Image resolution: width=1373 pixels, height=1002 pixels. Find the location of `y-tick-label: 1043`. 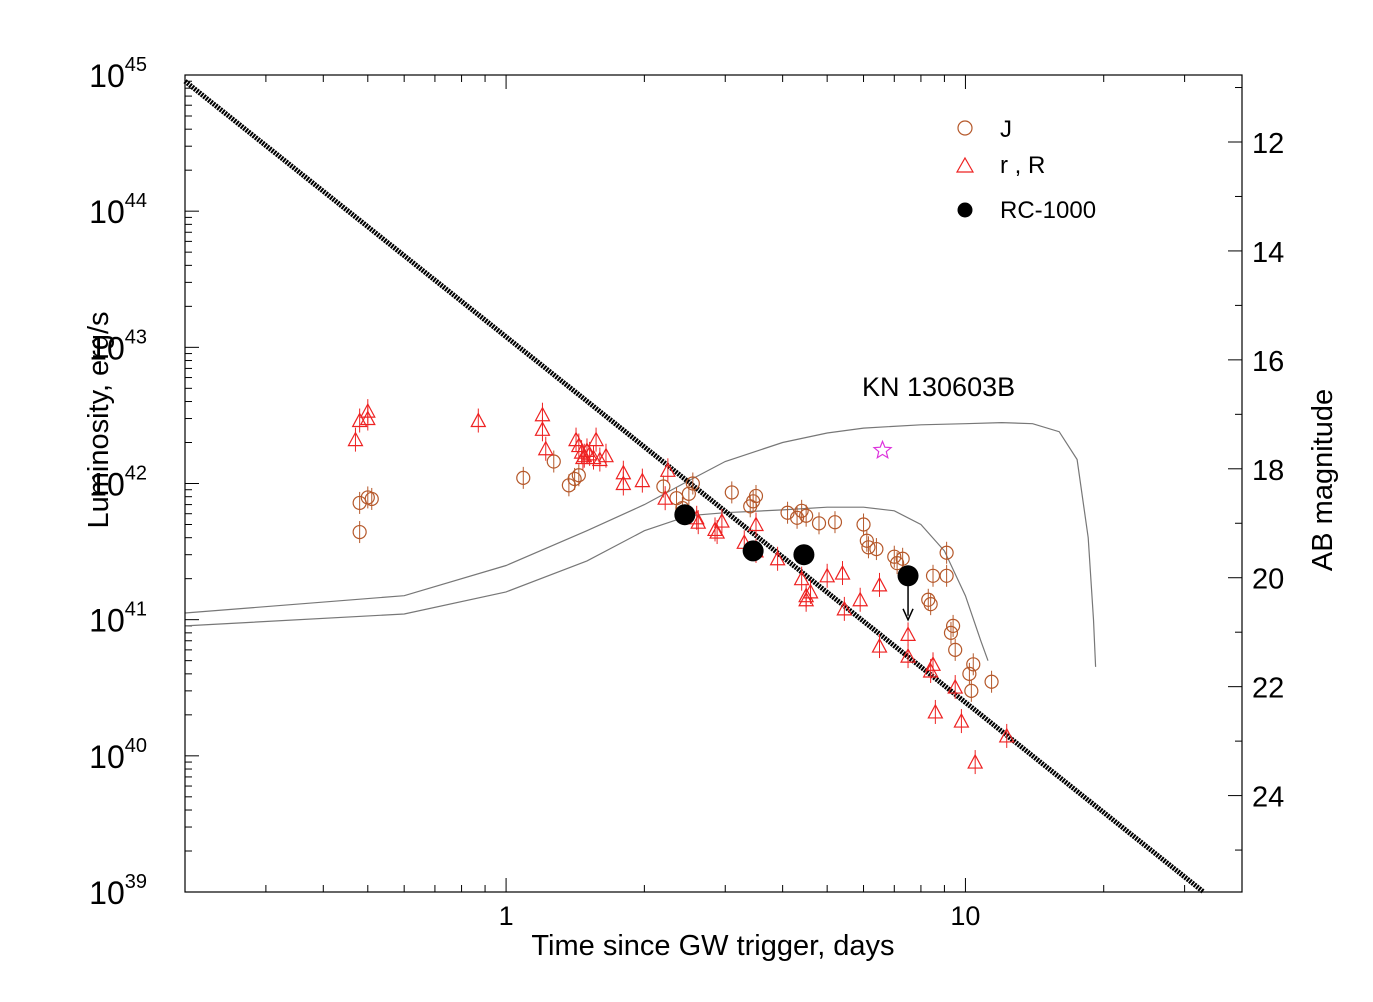

y-tick-label: 1043 is located at coordinates (118, 346).